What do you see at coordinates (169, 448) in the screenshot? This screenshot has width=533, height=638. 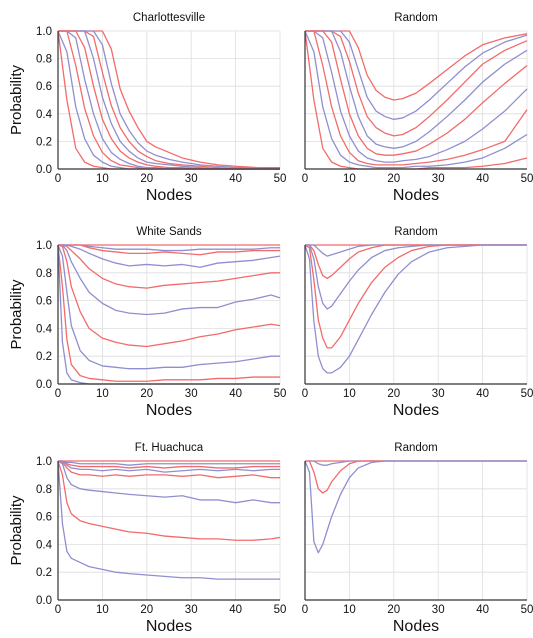 I see `panel-title: Ft. Huachuca` at bounding box center [169, 448].